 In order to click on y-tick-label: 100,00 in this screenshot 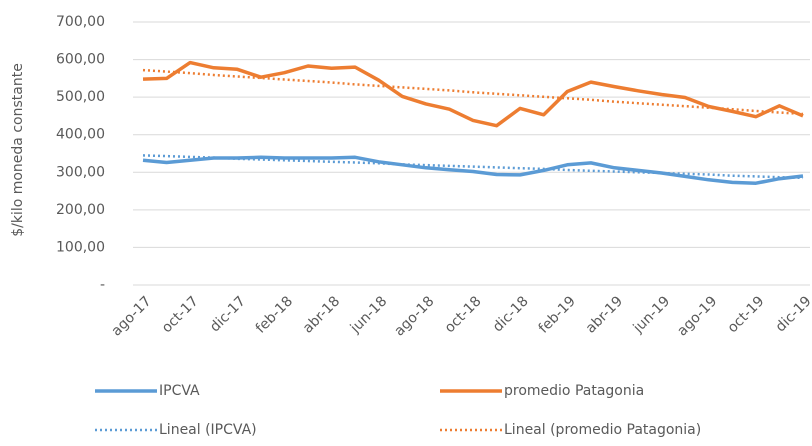, I will do `click(80, 247)`.